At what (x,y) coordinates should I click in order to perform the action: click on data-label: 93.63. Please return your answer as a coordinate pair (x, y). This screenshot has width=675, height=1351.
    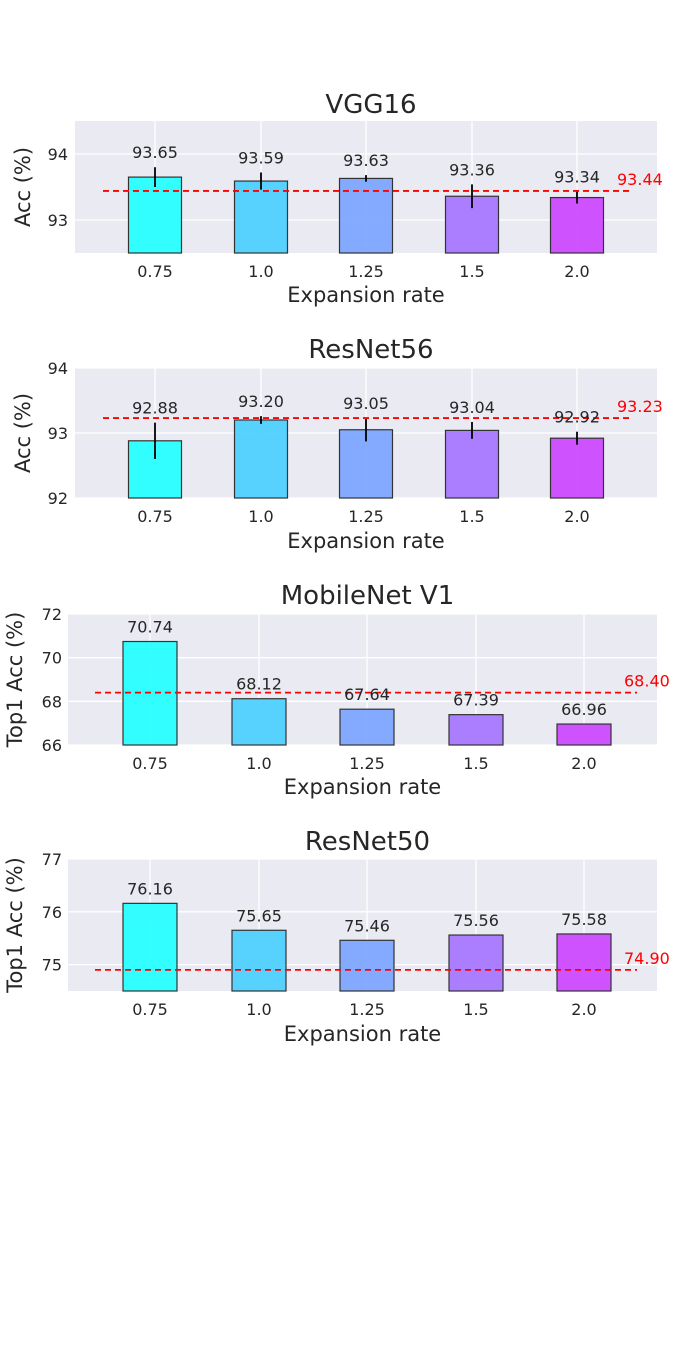
    Looking at the image, I should click on (366, 160).